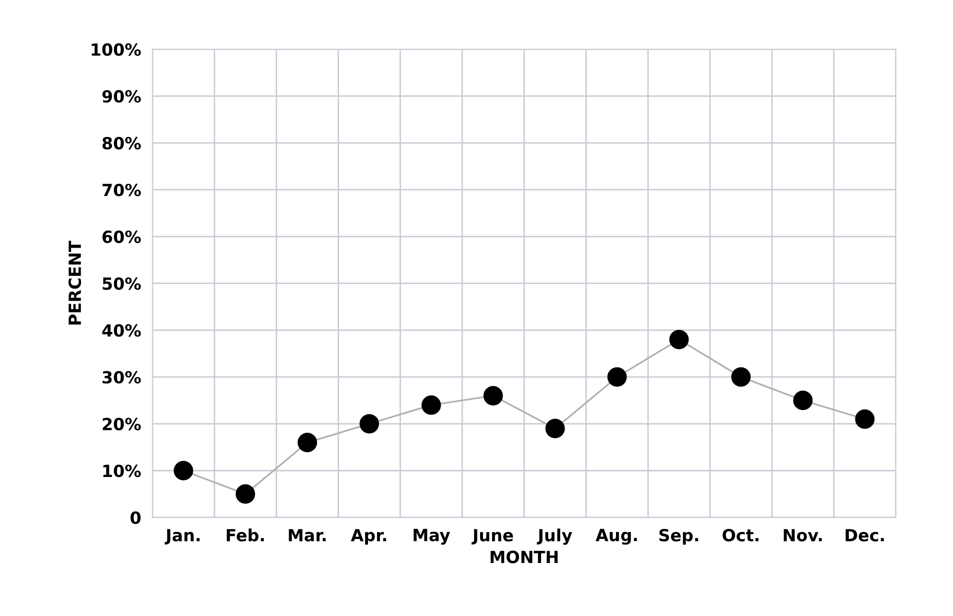 The image size is (953, 616). I want to click on x-tick-label: June, so click(492, 537).